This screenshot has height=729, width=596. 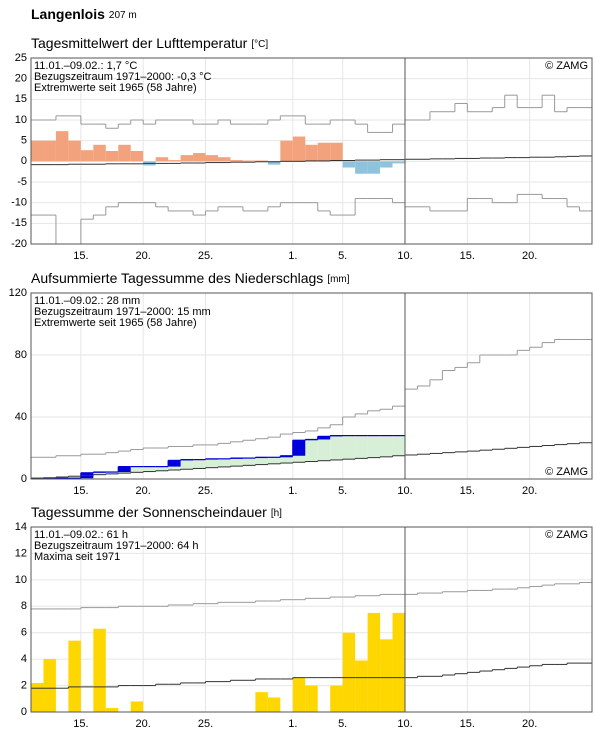 I want to click on note: Bezugszeitraum 1971–2000: 64 h, so click(x=116, y=546).